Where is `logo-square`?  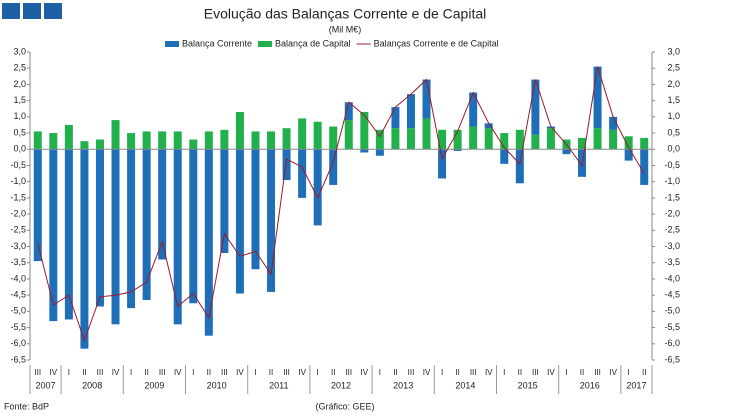 logo-square is located at coordinates (32, 11).